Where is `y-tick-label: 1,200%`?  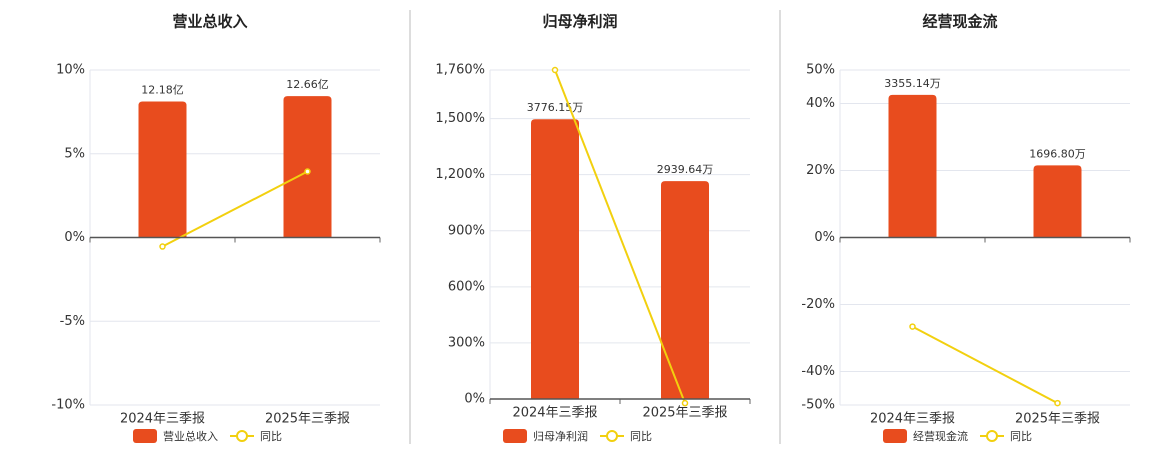
y-tick-label: 1,200% is located at coordinates (460, 174).